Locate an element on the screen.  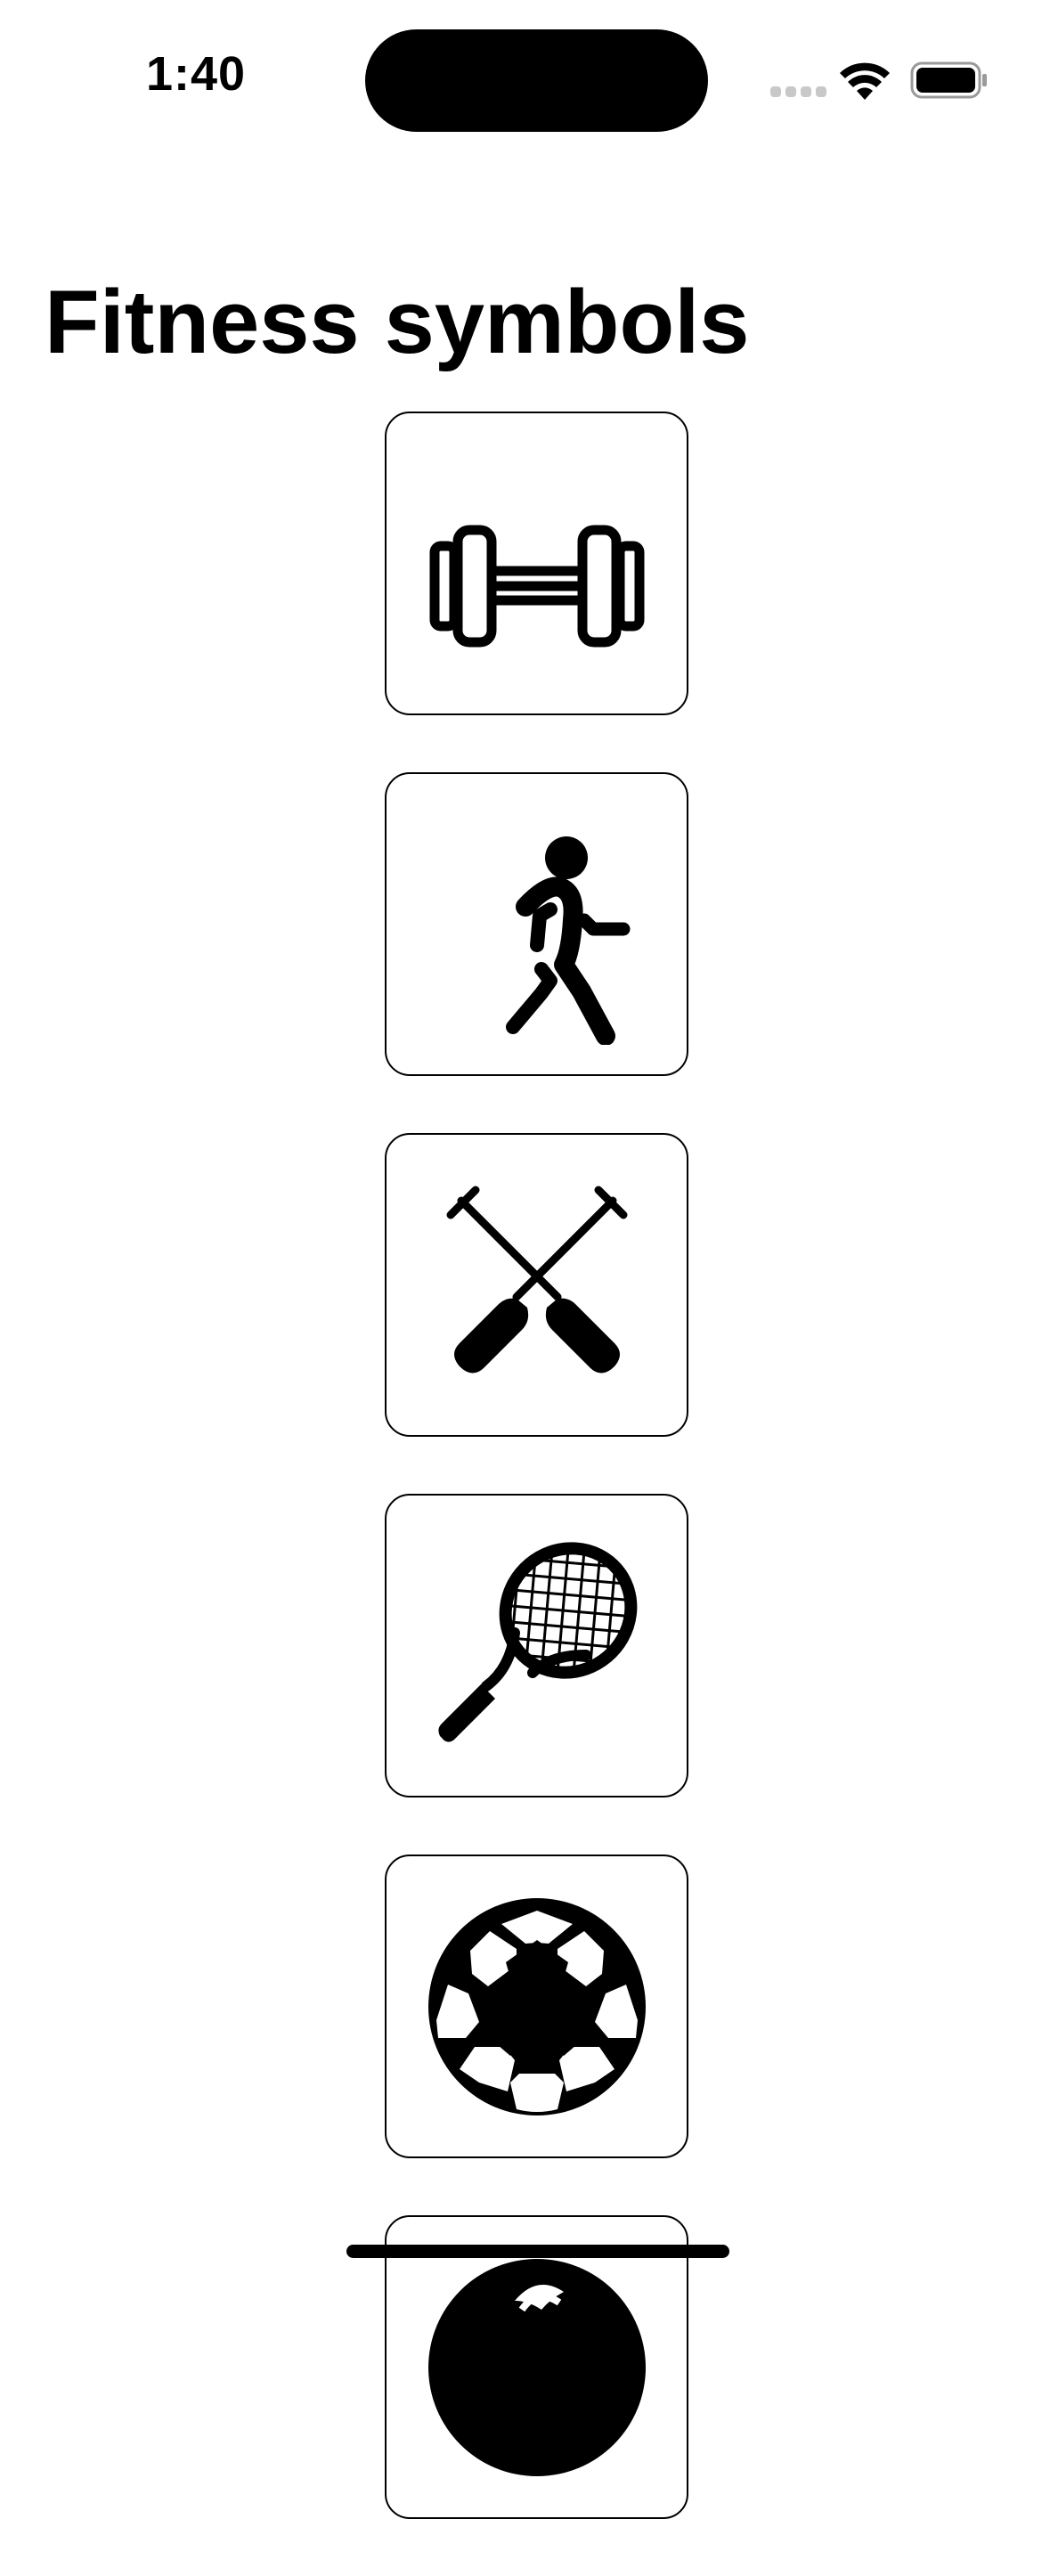
battery-icon is located at coordinates (948, 80).